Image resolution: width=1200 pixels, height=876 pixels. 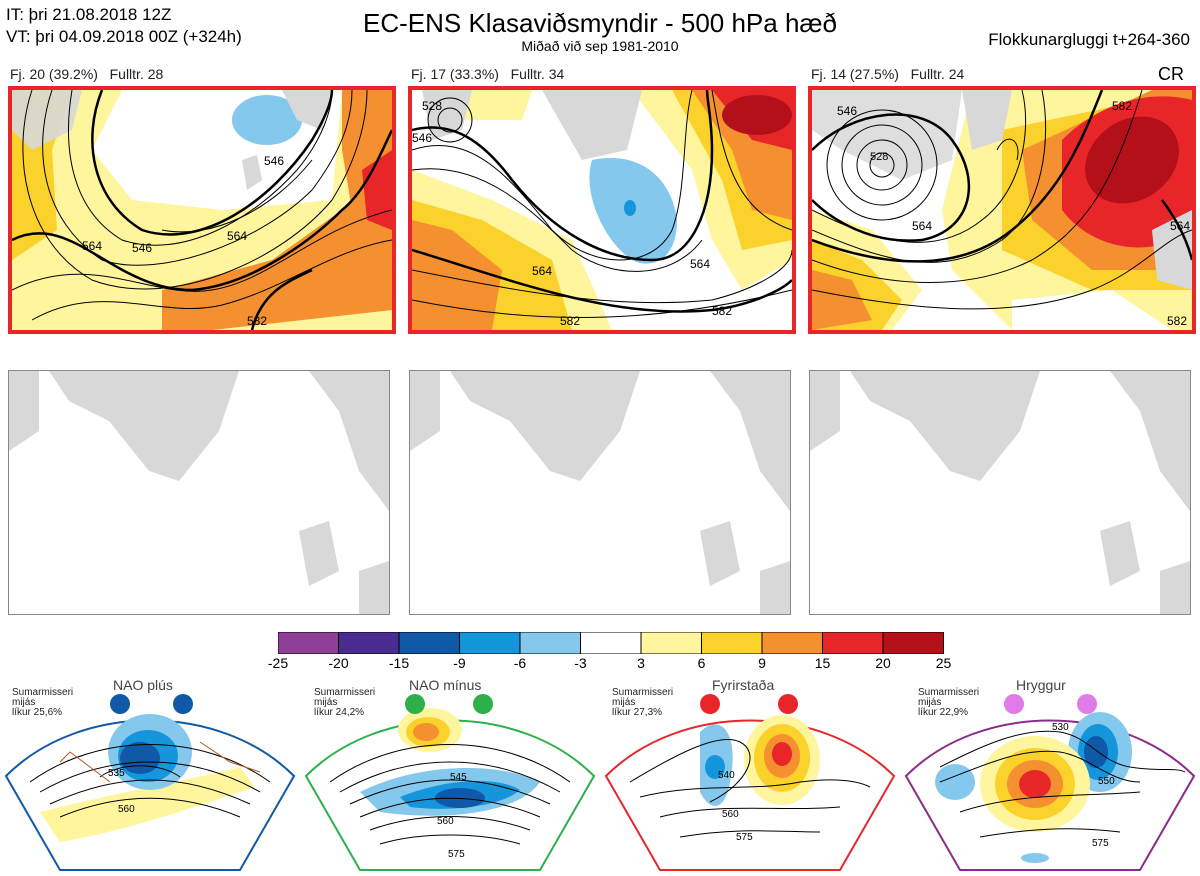 What do you see at coordinates (89, 14) in the screenshot?
I see `init-time: IT: þri 21.08.2018 12Z` at bounding box center [89, 14].